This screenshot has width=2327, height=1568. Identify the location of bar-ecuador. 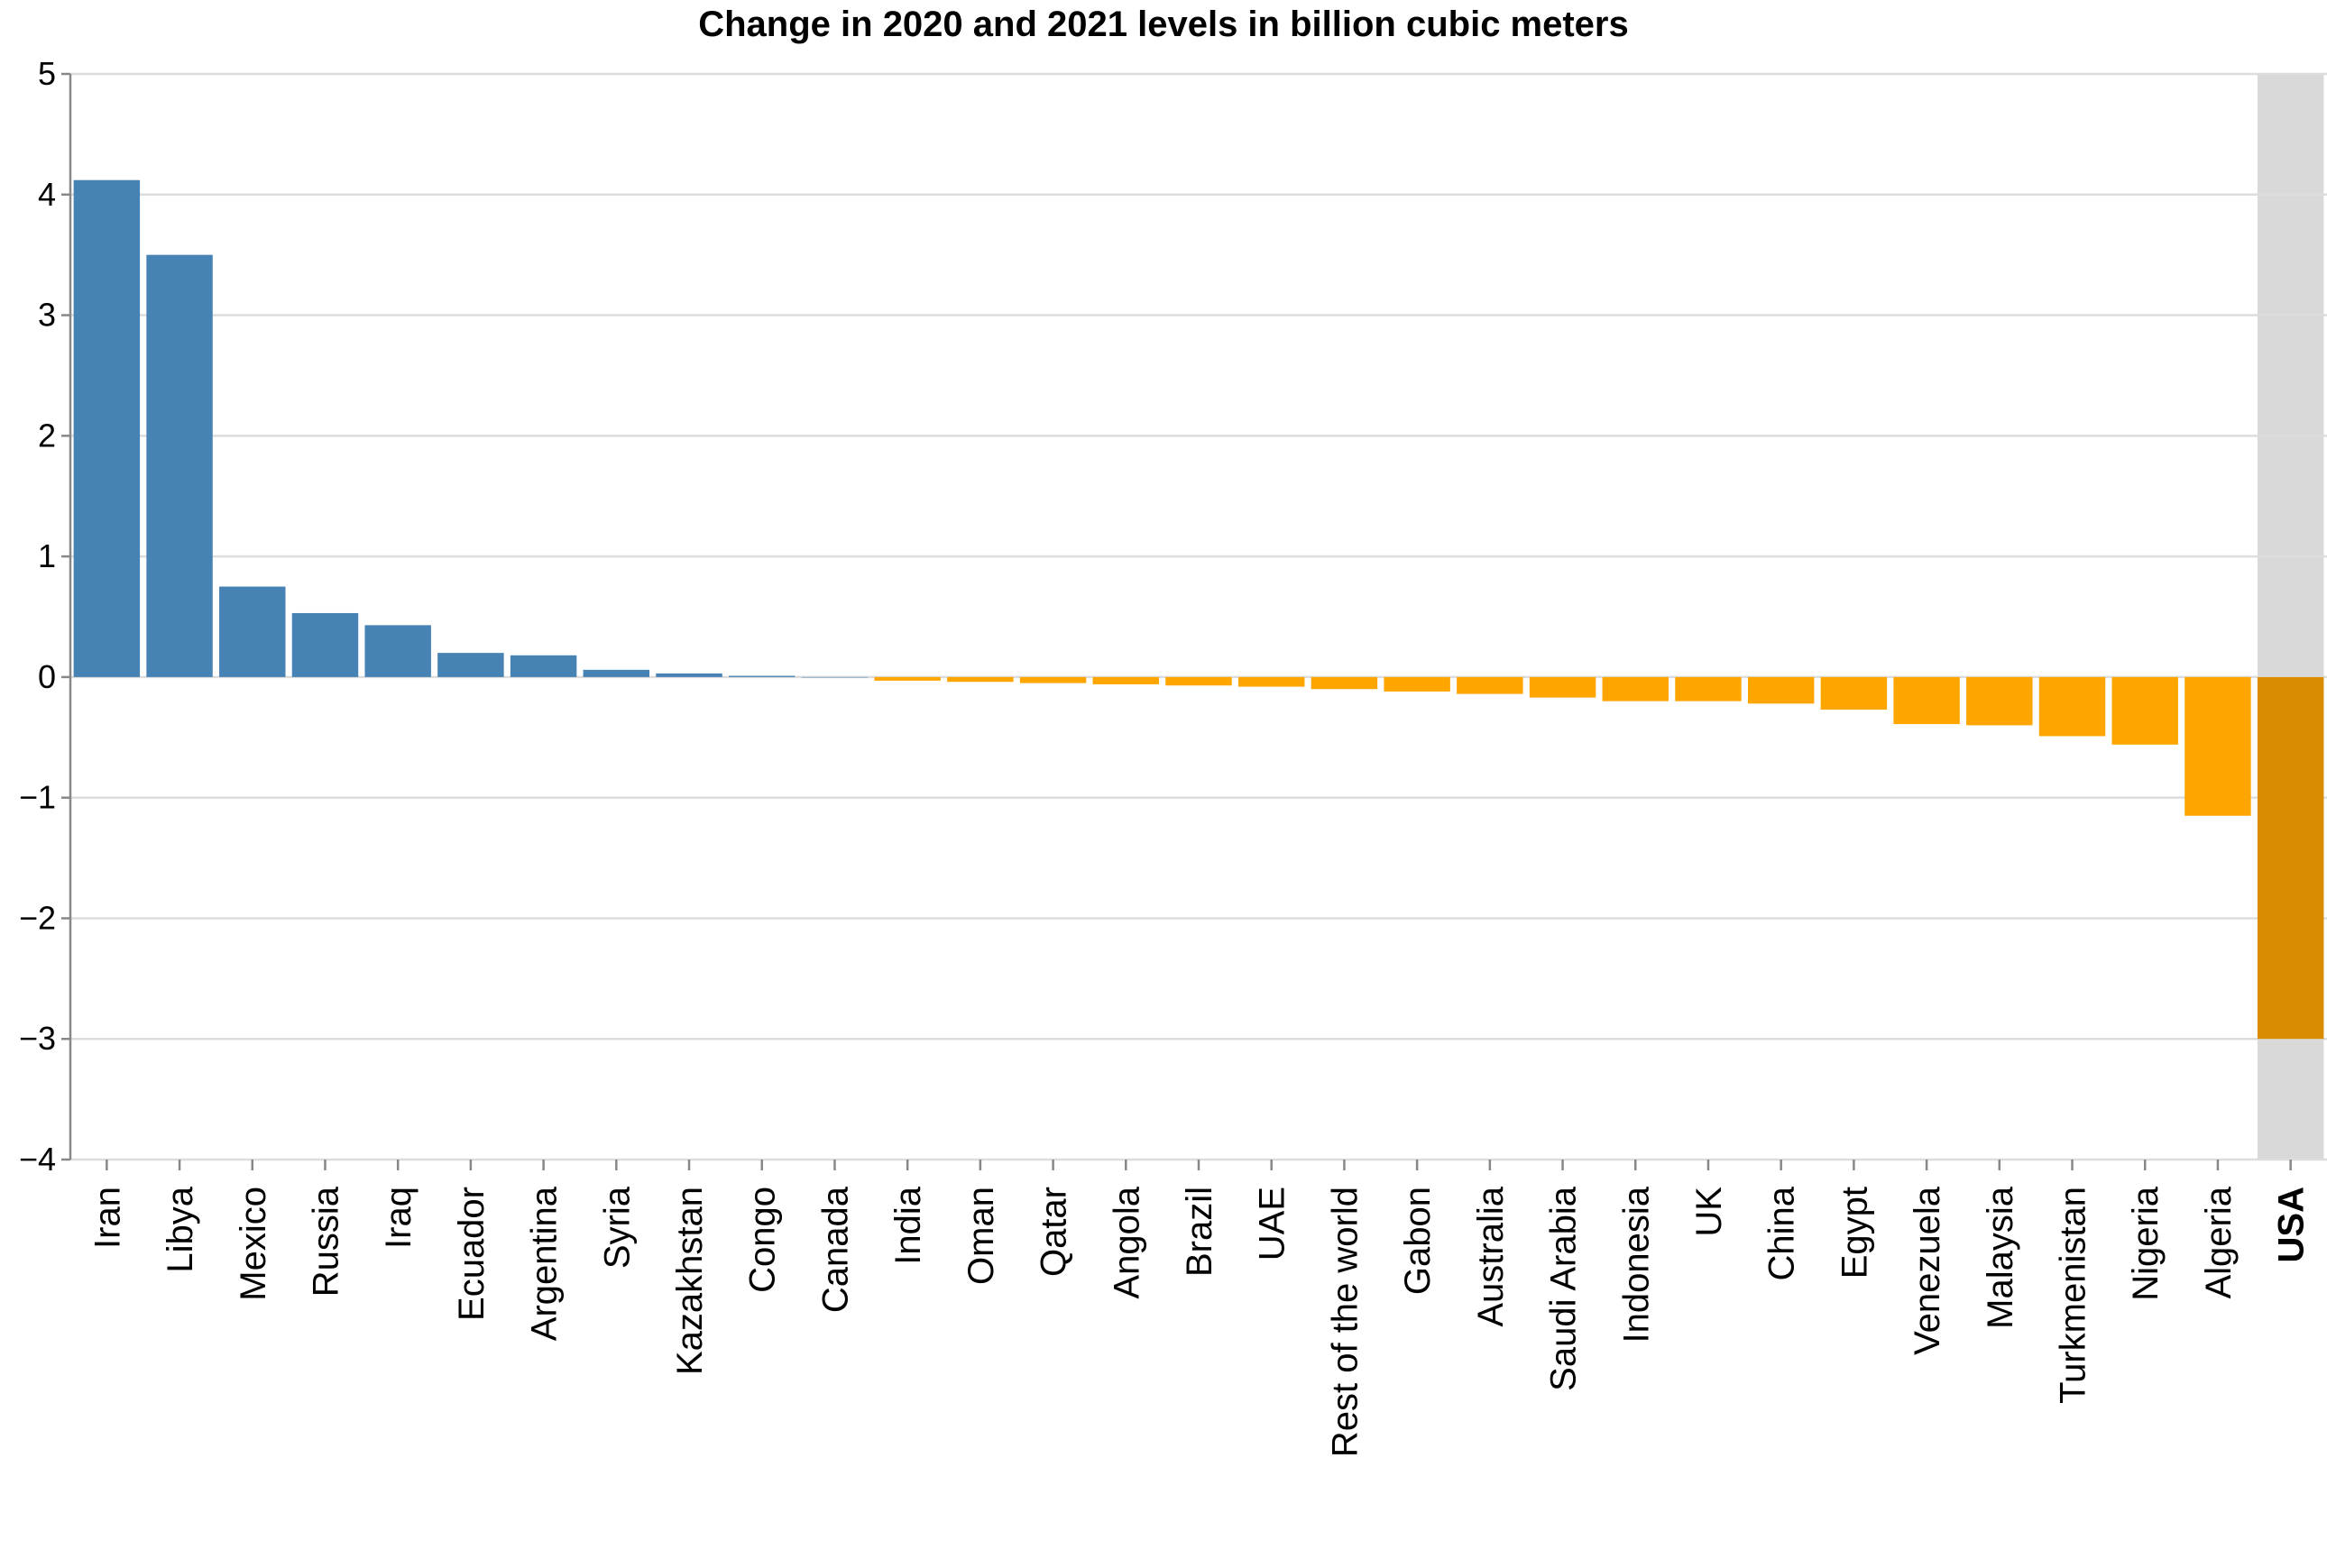
(470, 665).